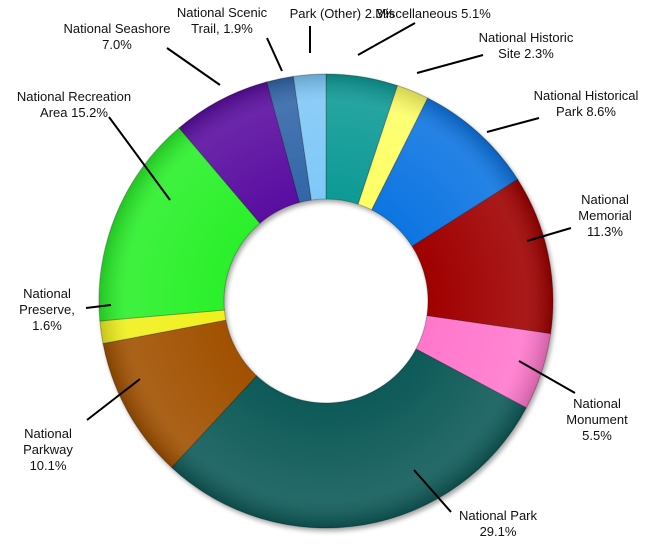 This screenshot has height=551, width=650. What do you see at coordinates (498, 523) in the screenshot?
I see `label-national-park: National Park 29.1%` at bounding box center [498, 523].